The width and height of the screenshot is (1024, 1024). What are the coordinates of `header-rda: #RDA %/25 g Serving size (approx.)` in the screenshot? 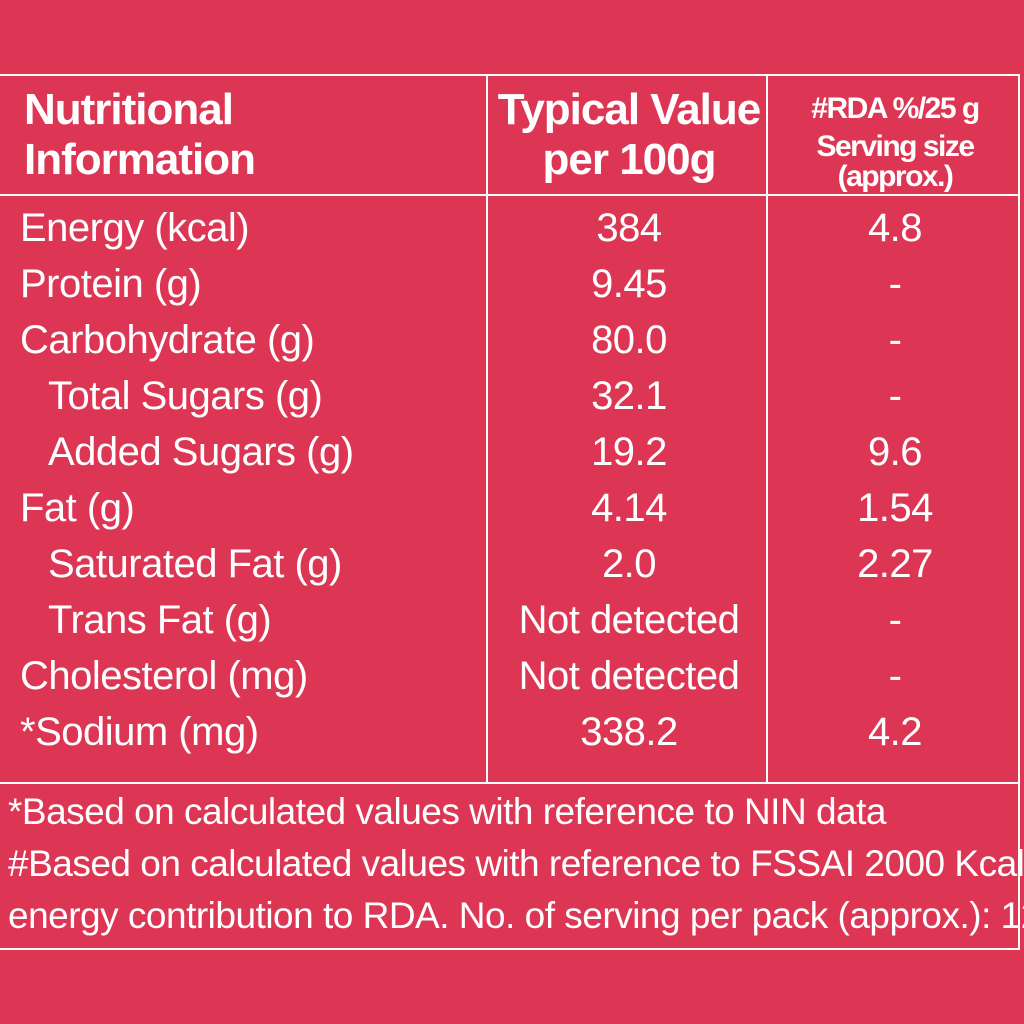 It's located at (895, 142).